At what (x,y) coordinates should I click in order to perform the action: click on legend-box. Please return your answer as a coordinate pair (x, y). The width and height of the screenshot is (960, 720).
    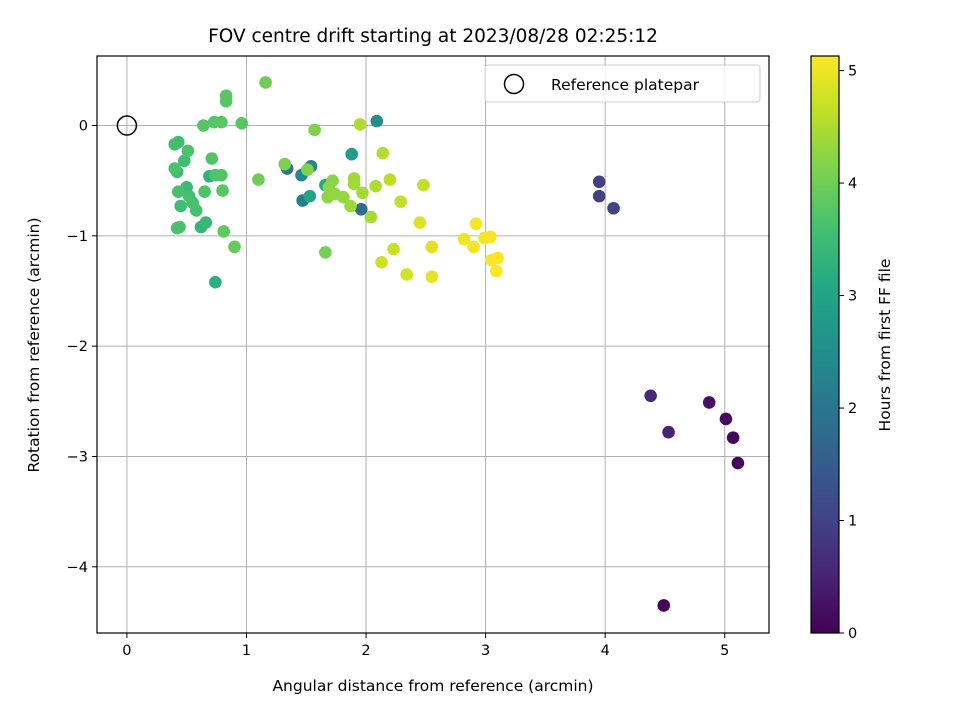
    Looking at the image, I should click on (622, 83).